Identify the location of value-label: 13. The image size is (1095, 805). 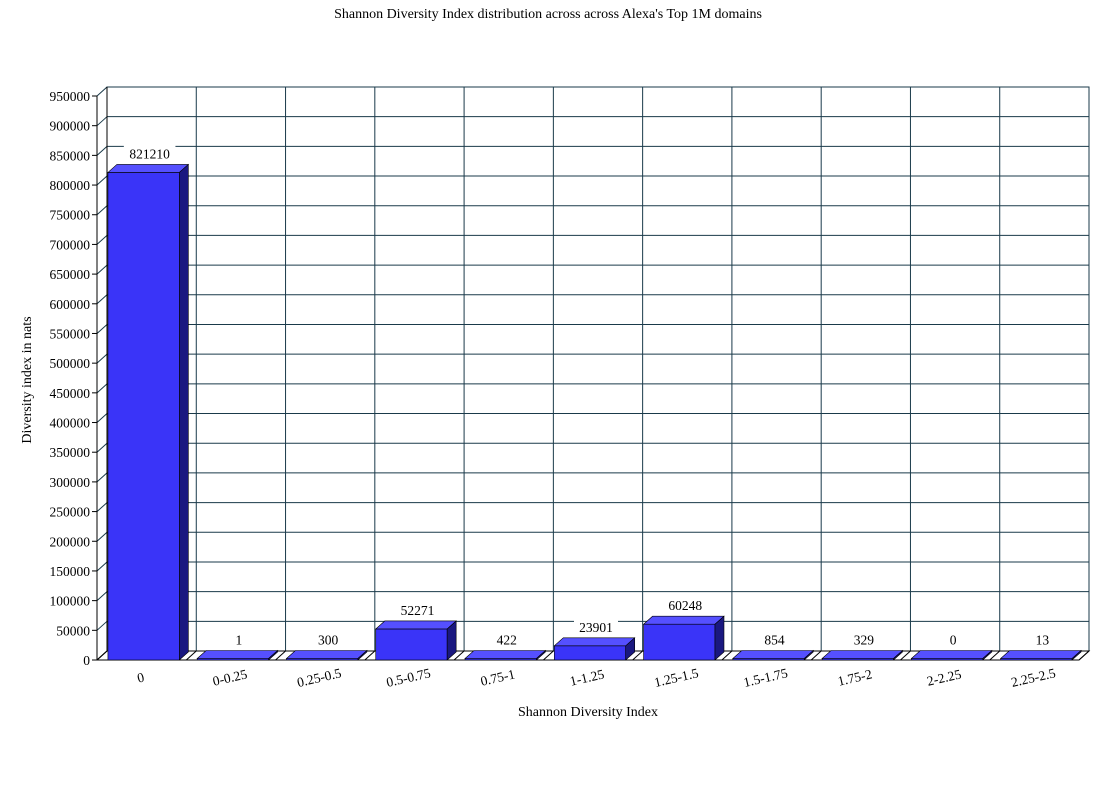
(1043, 640).